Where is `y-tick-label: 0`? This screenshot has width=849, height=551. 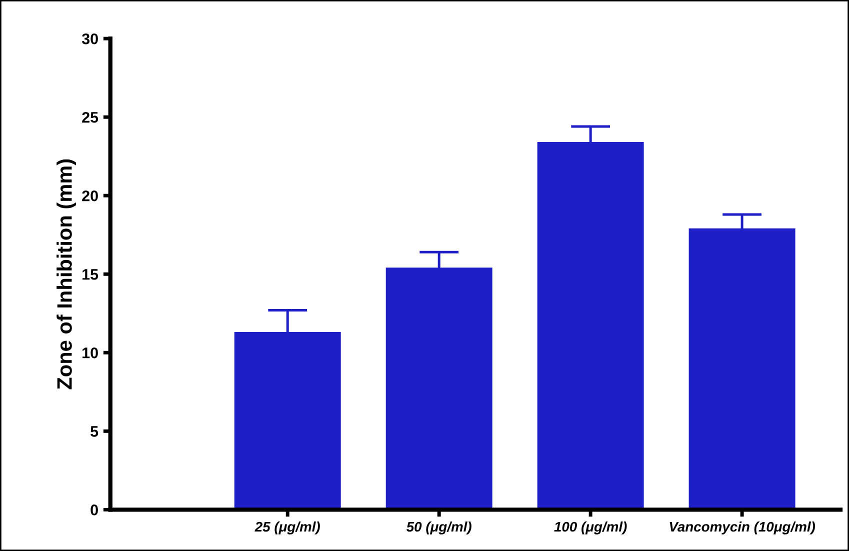
y-tick-label: 0 is located at coordinates (94, 510).